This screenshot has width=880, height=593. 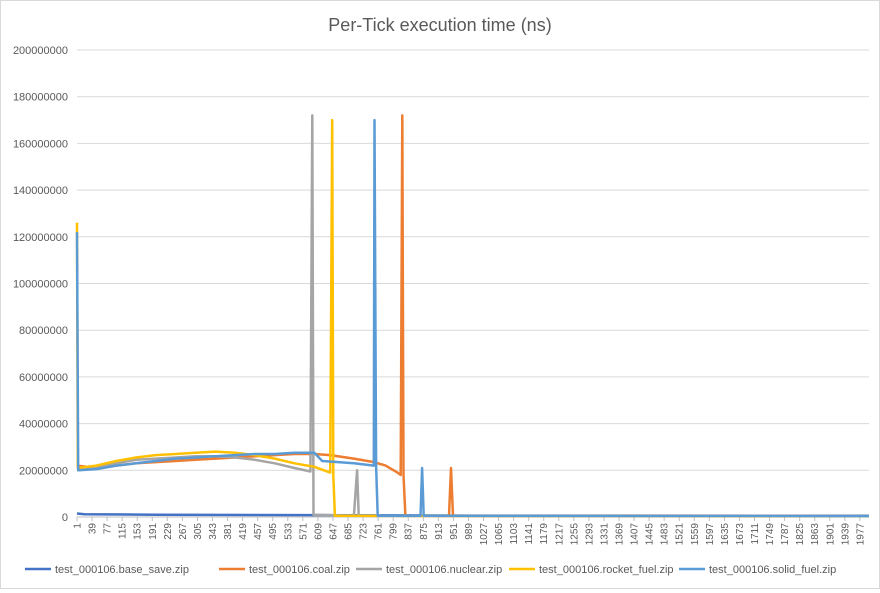 I want to click on x-tick-label: 1749, so click(x=770, y=534).